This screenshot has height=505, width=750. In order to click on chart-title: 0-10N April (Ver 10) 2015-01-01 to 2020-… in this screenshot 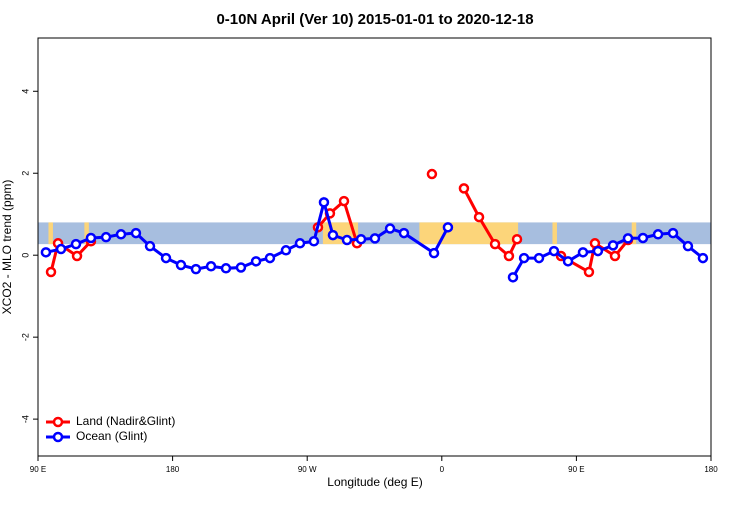, I will do `click(374, 19)`.